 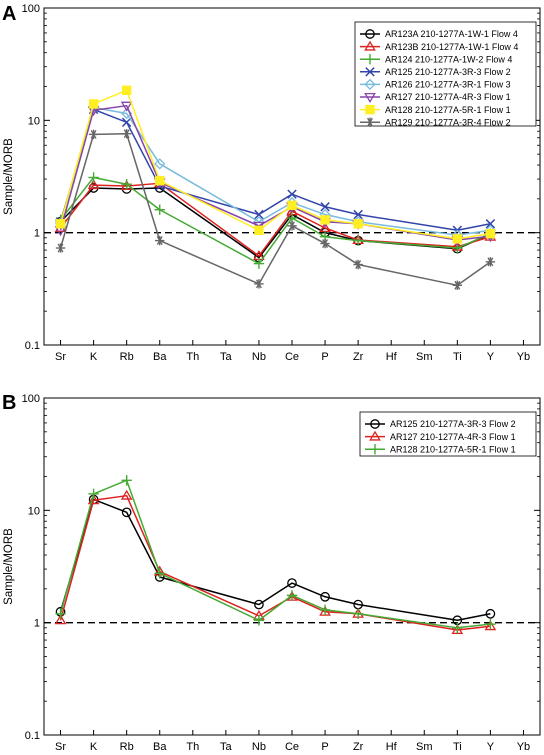 What do you see at coordinates (9, 403) in the screenshot?
I see `panel-label: B` at bounding box center [9, 403].